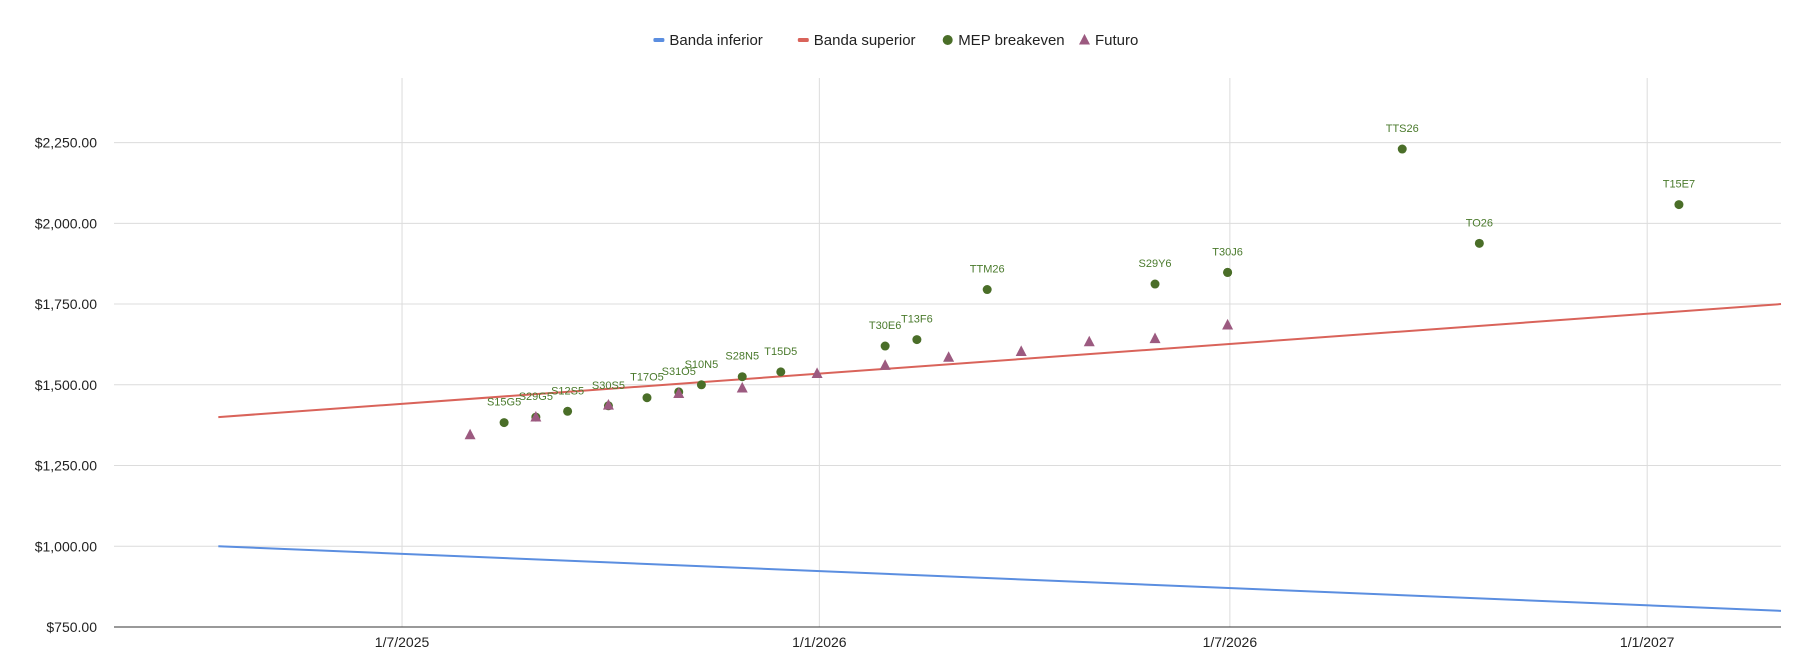 This screenshot has width=1795, height=663. Describe the element at coordinates (780, 352) in the screenshot. I see `point-label: T15D5` at that location.